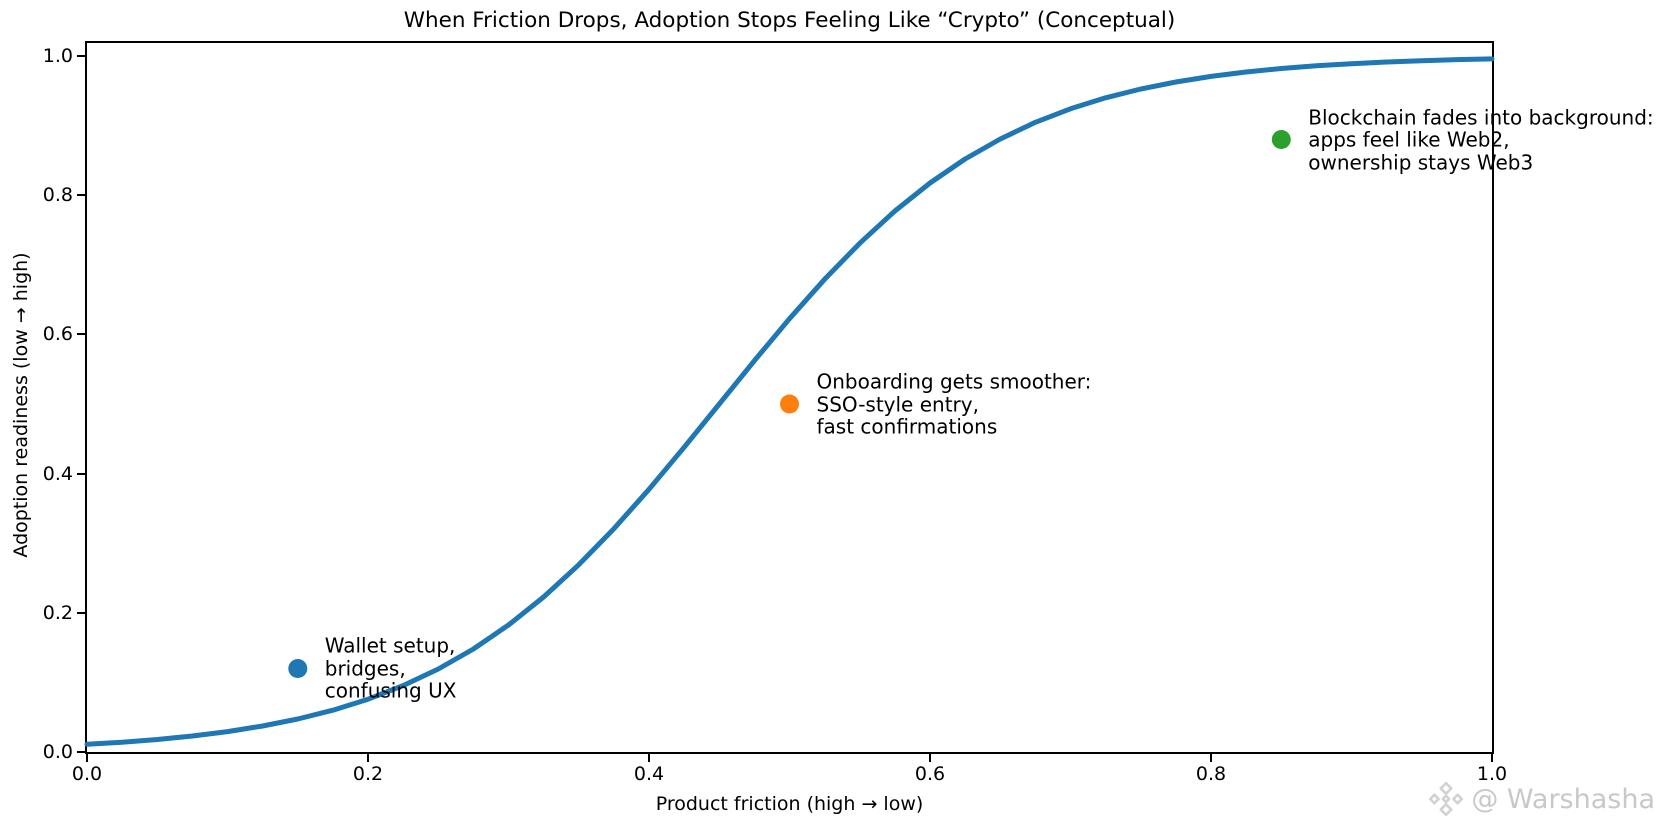 The image size is (1661, 828). Describe the element at coordinates (57, 612) in the screenshot. I see `y-tick-label: 0.2` at that location.